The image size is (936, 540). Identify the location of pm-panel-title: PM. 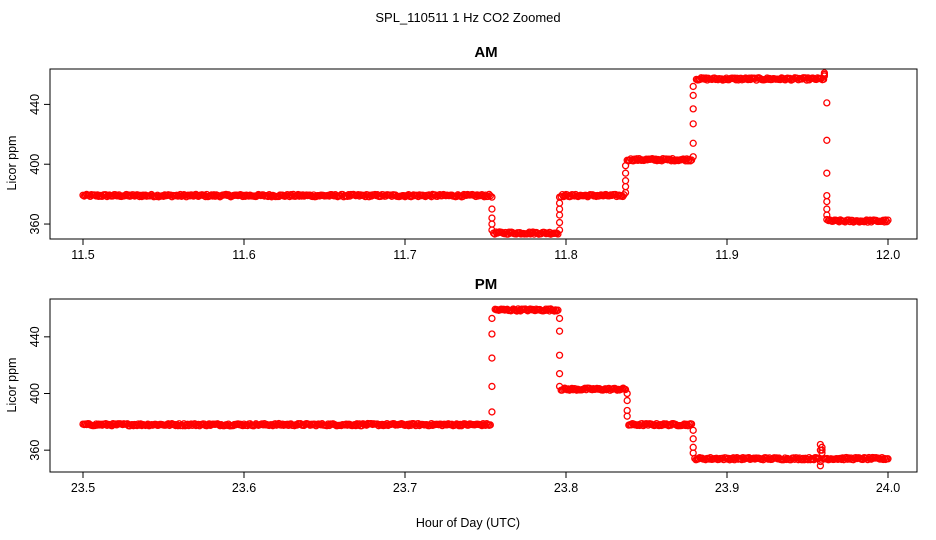
(486, 284).